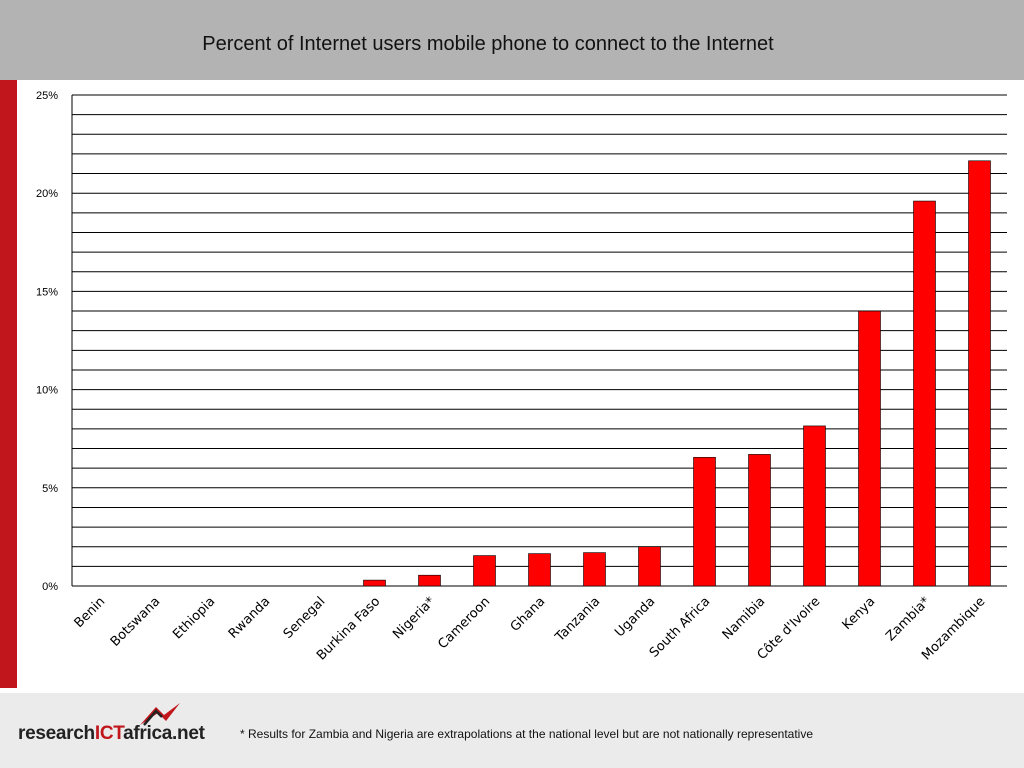  What do you see at coordinates (164, 733) in the screenshot?
I see `logo-suffix: africa.net` at bounding box center [164, 733].